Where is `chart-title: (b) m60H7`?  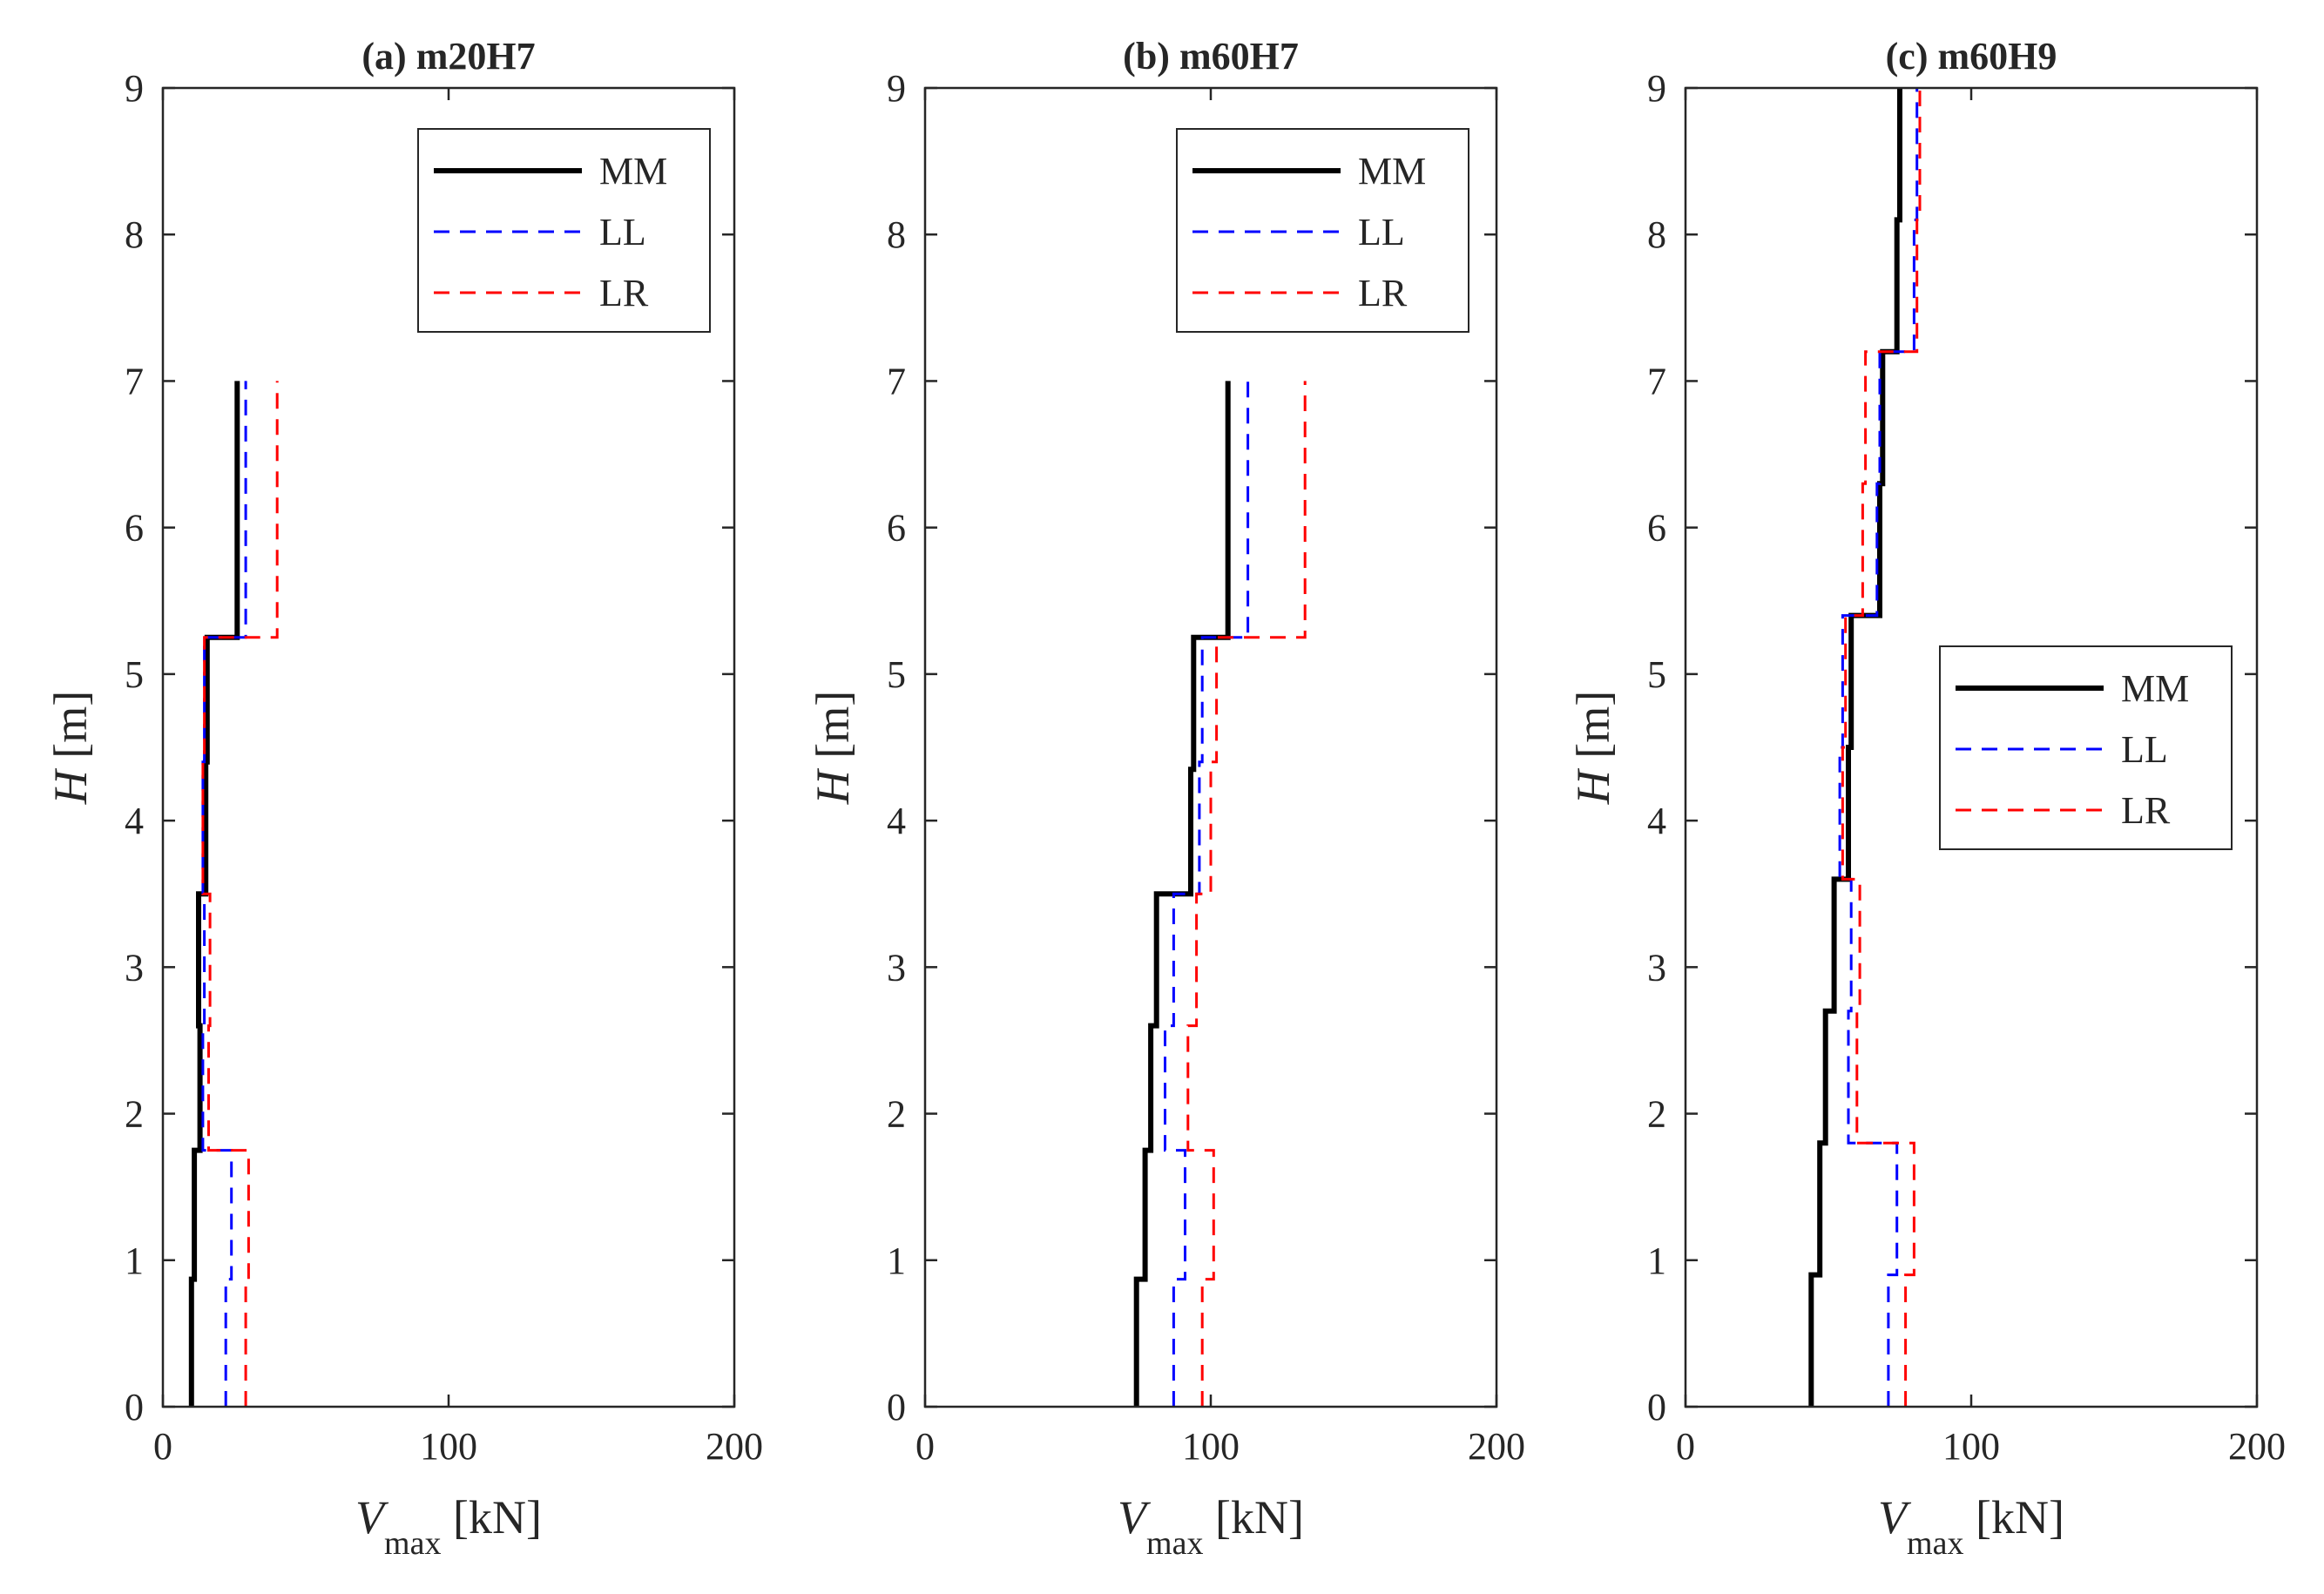 chart-title: (b) m60H7 is located at coordinates (1211, 56).